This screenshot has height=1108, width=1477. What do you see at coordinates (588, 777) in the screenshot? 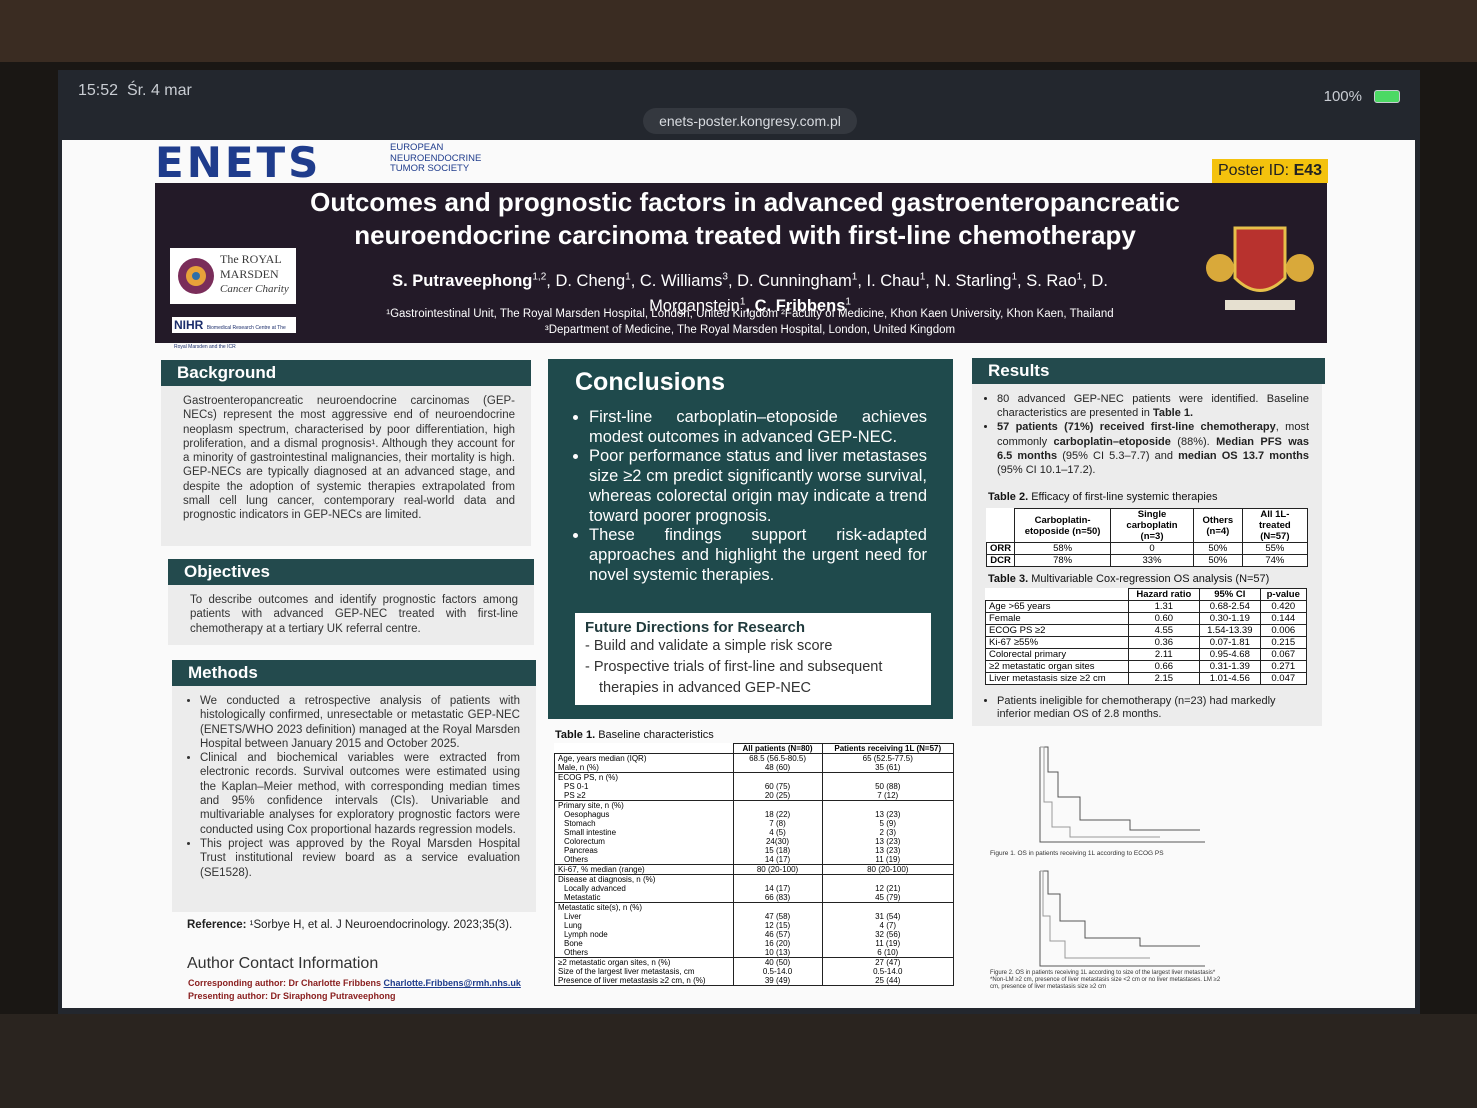
I see `group-label: ECOG PS, n (%)` at bounding box center [588, 777].